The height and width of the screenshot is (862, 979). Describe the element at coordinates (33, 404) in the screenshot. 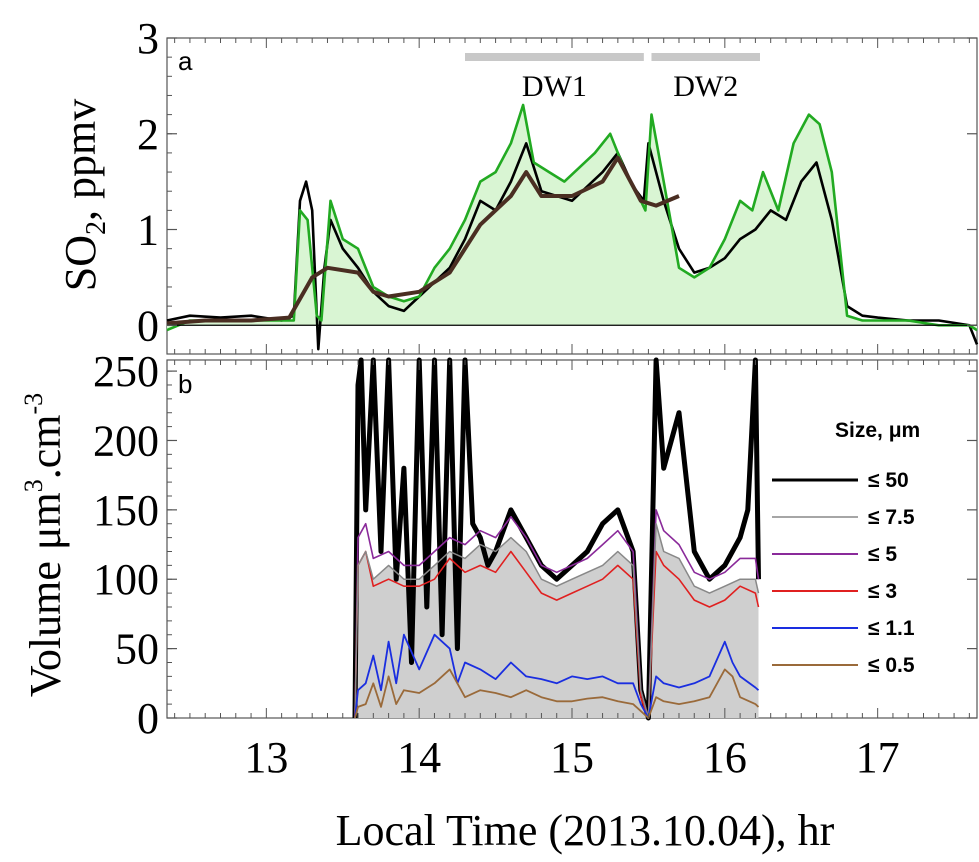

I see `panel-b-ylabel-sup2: -3` at that location.